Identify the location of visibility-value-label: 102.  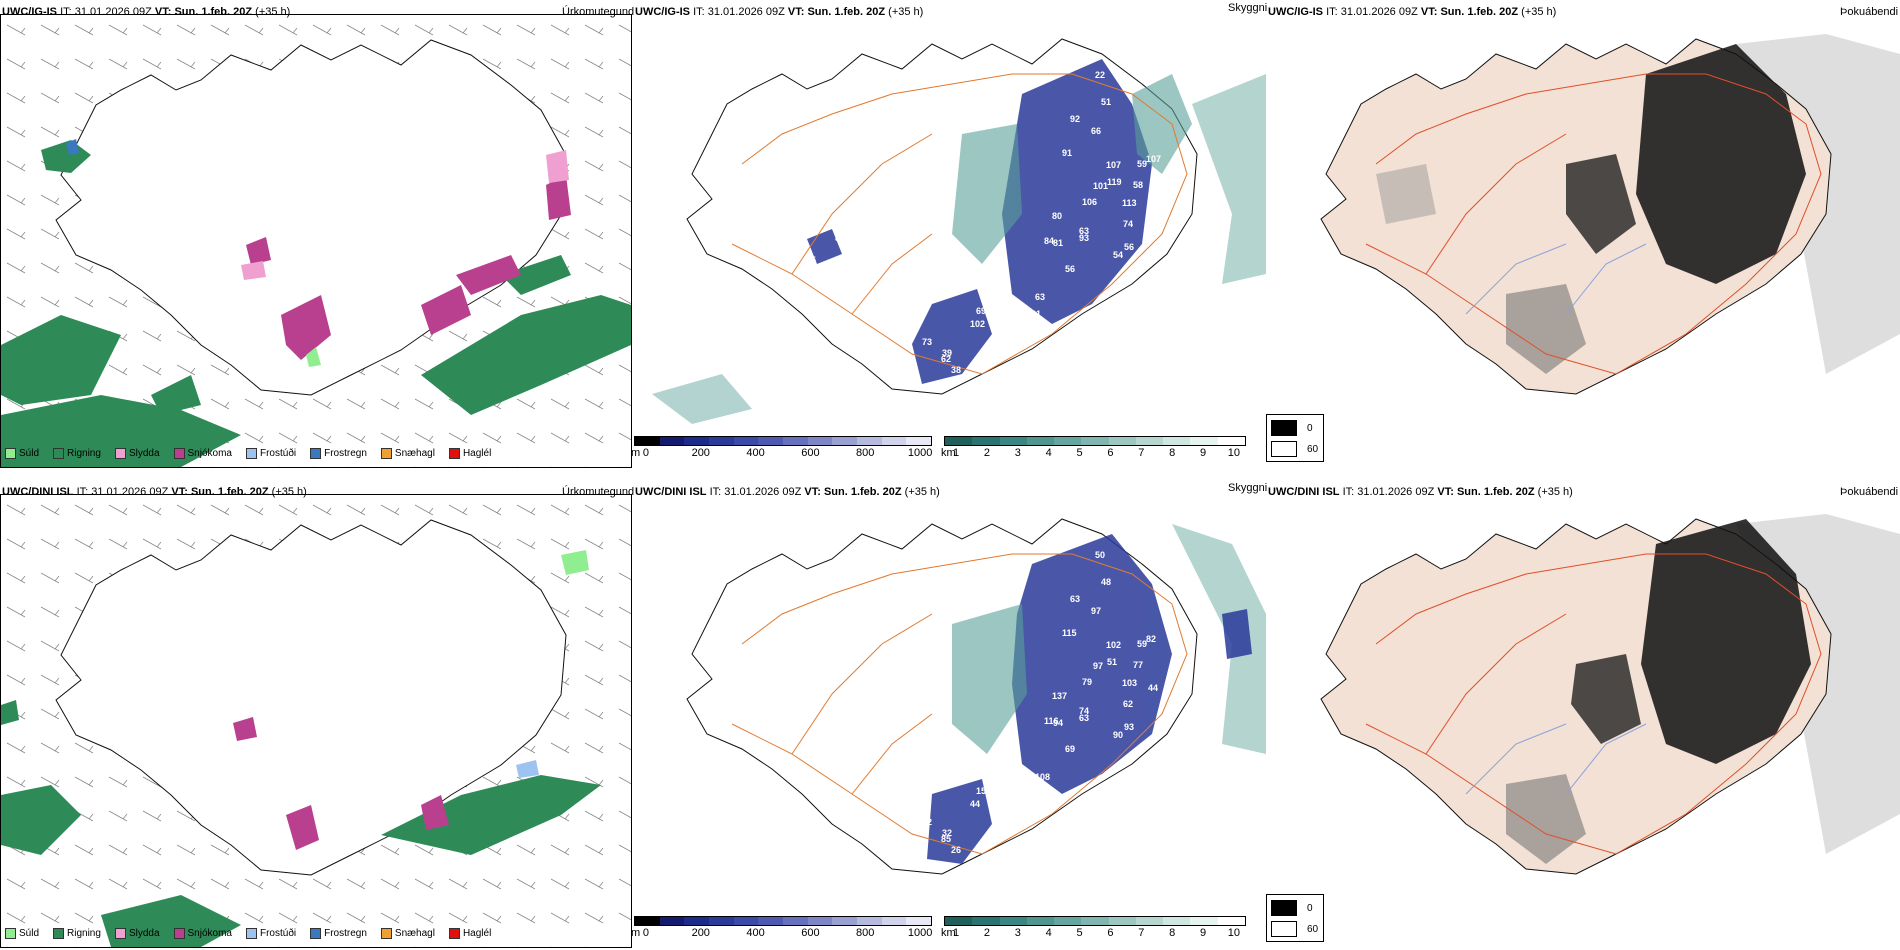
(977, 324).